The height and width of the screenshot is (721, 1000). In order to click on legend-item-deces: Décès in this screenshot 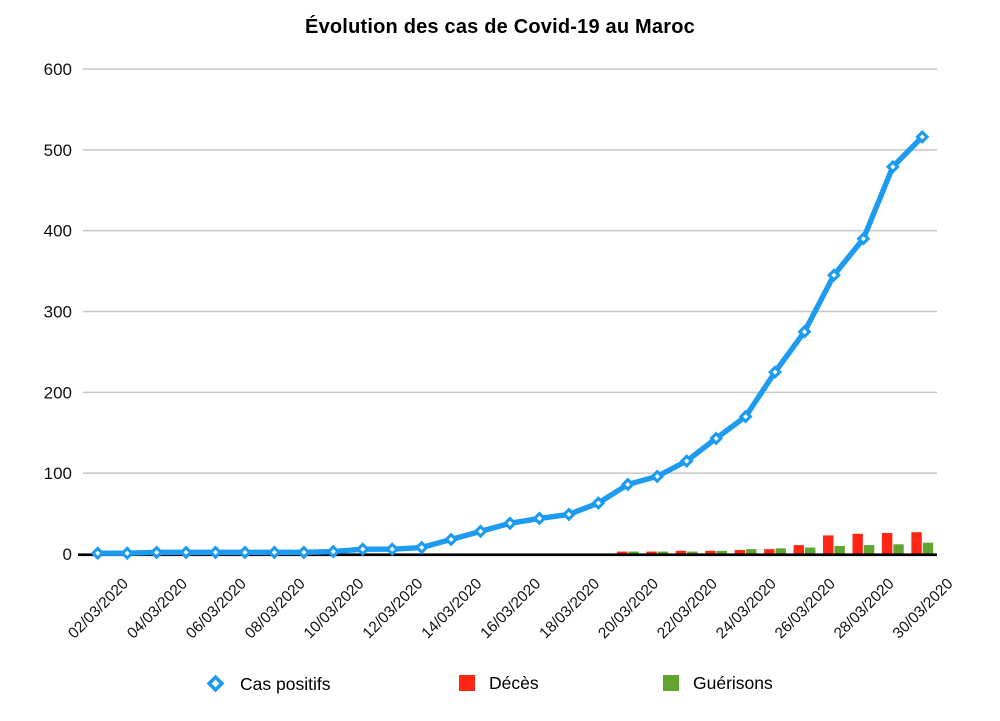, I will do `click(499, 683)`.